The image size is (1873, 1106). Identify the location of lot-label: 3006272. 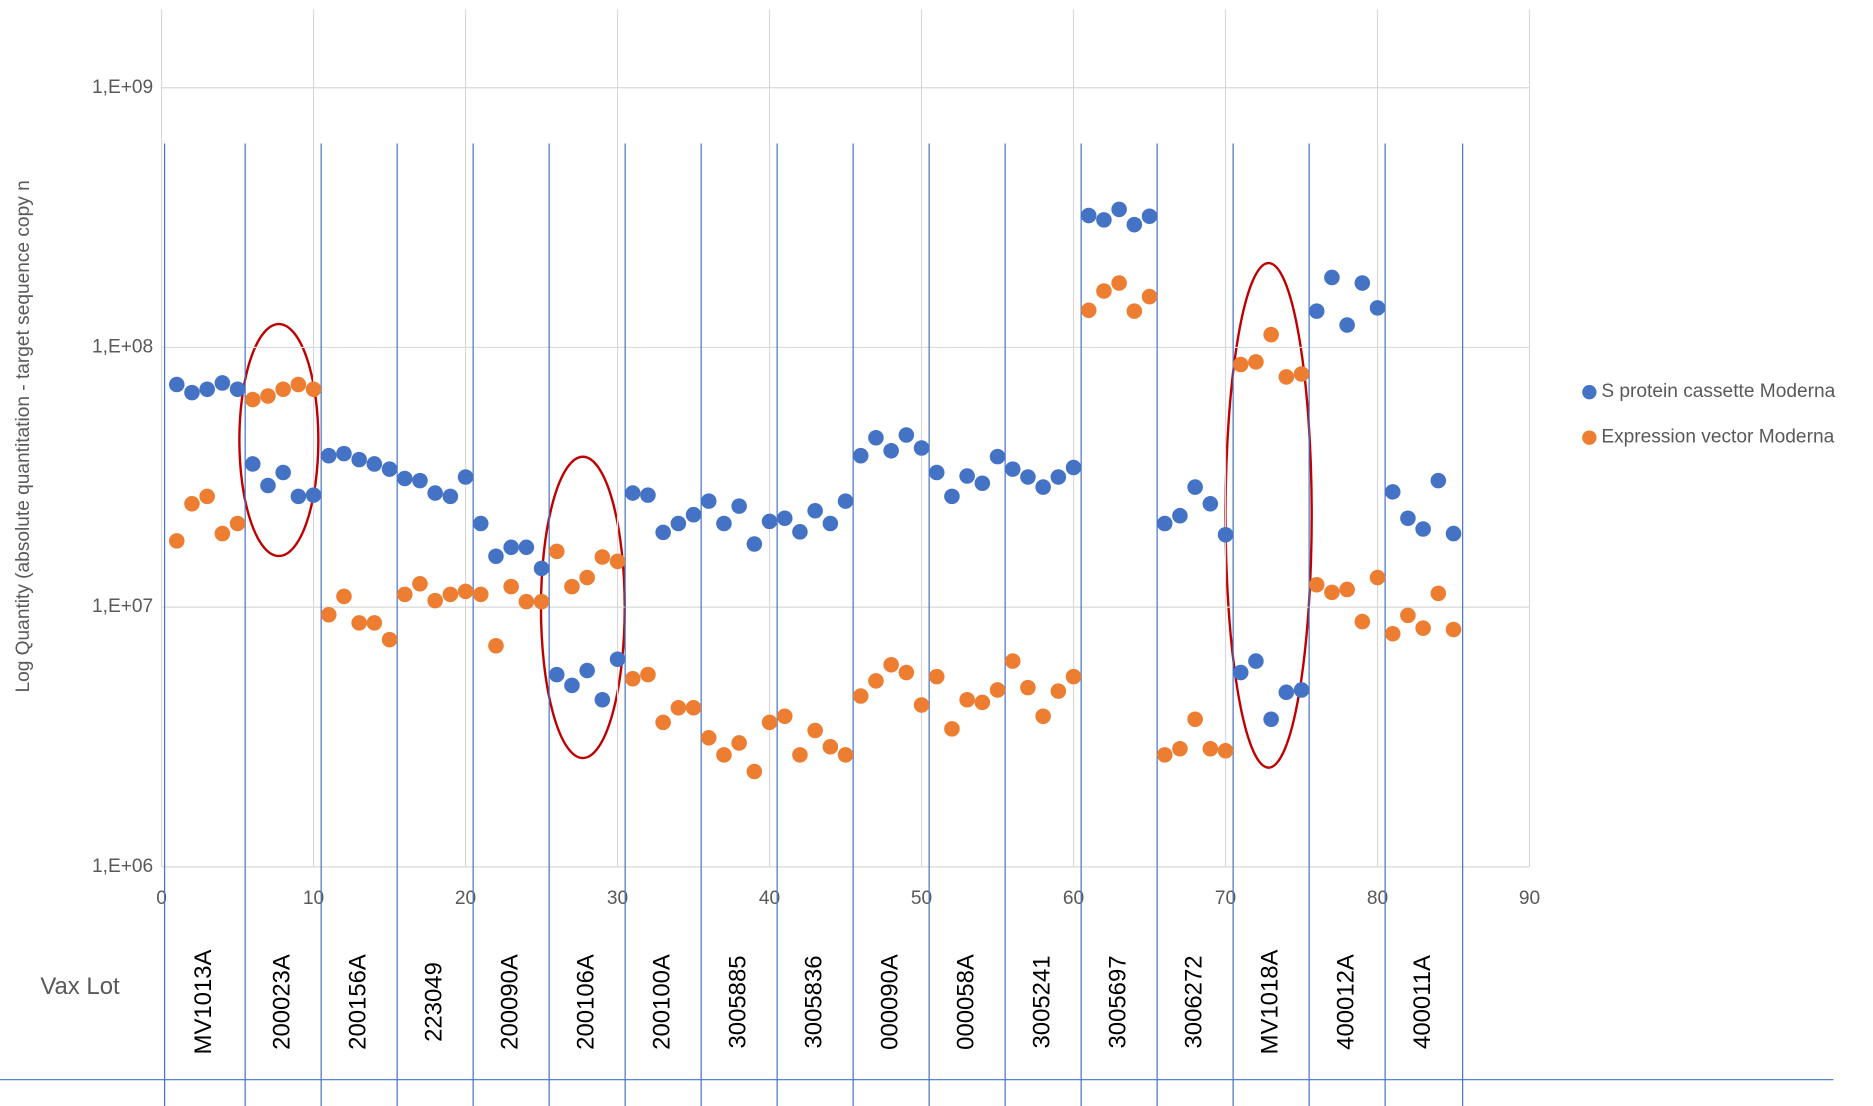
(1193, 1001).